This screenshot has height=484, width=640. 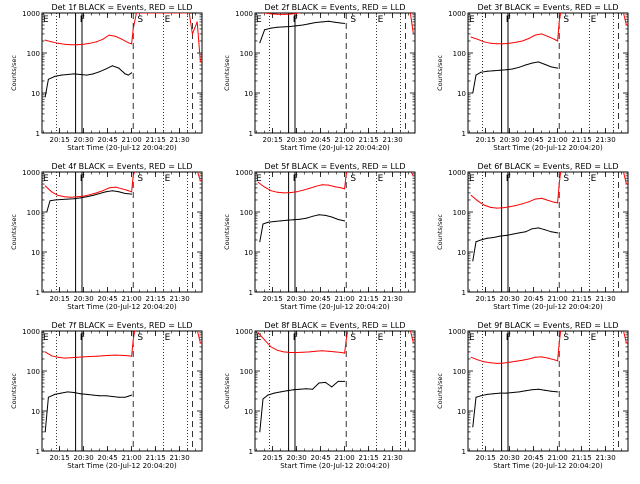 I want to click on x-axis-label: Start Time (20-Jul-12 20:04:20), so click(x=335, y=466).